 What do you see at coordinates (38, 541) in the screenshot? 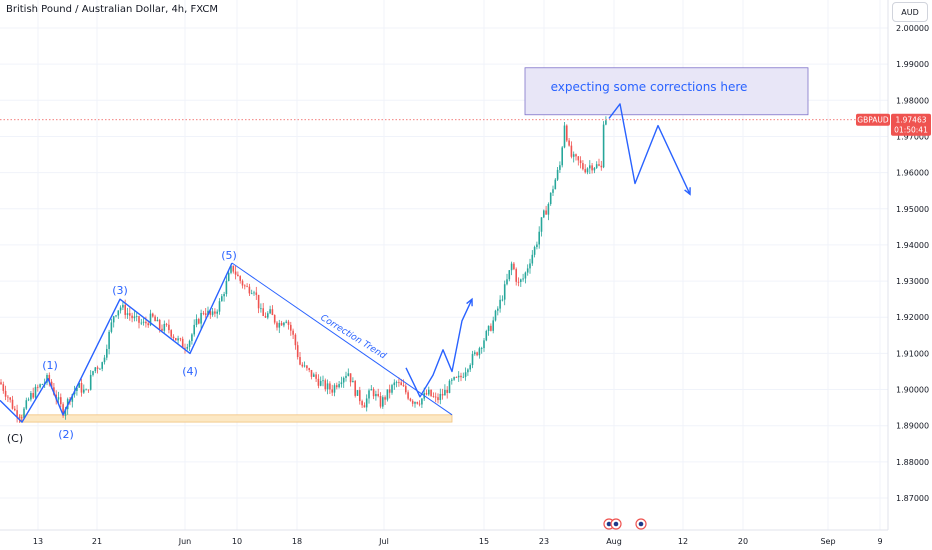
I see `time-tick-label: 13` at bounding box center [38, 541].